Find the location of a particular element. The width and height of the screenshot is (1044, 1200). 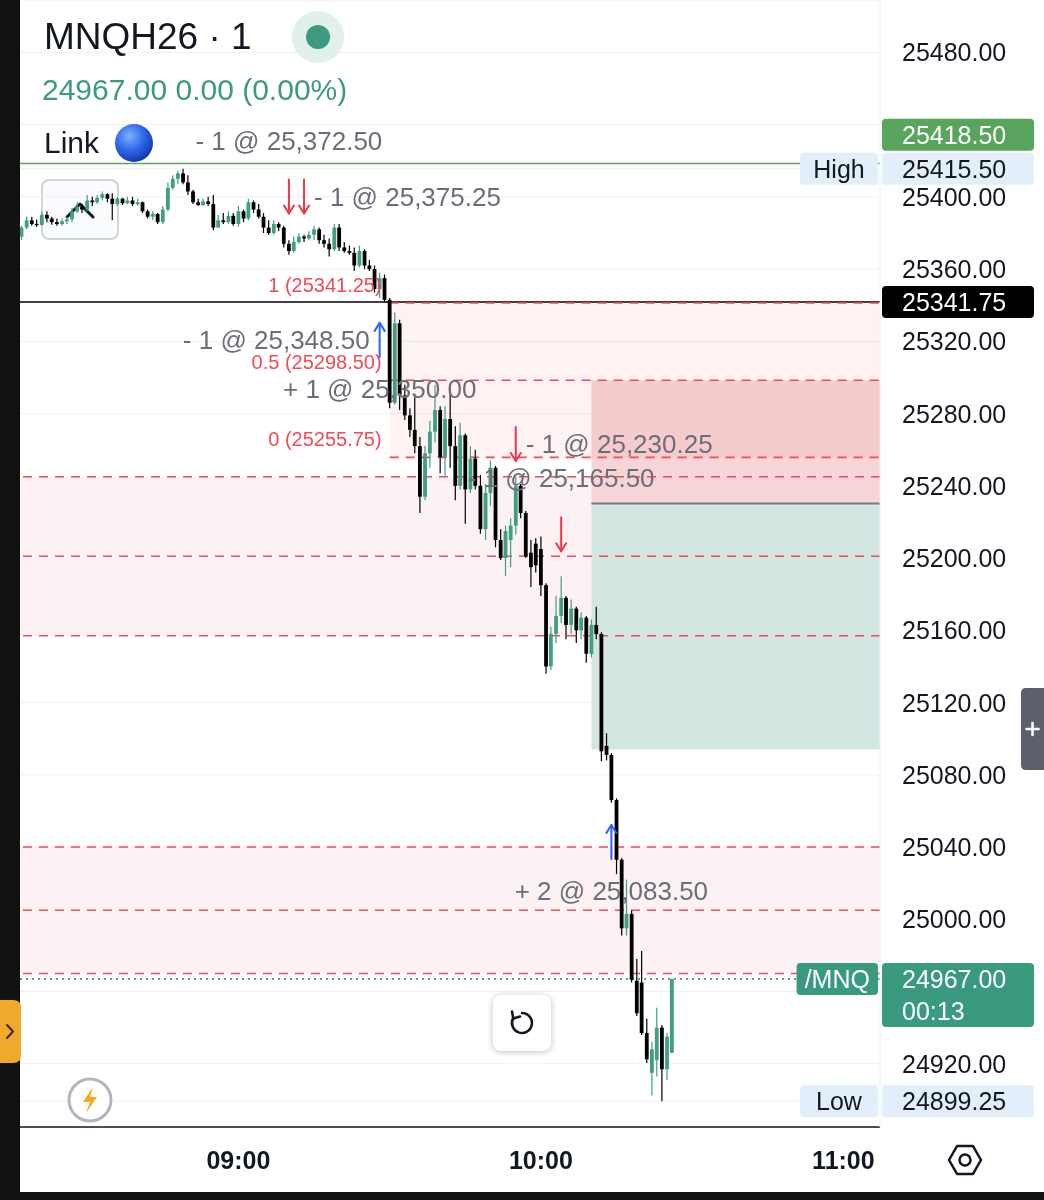

y-tick-label: 25000.00 is located at coordinates (954, 919).